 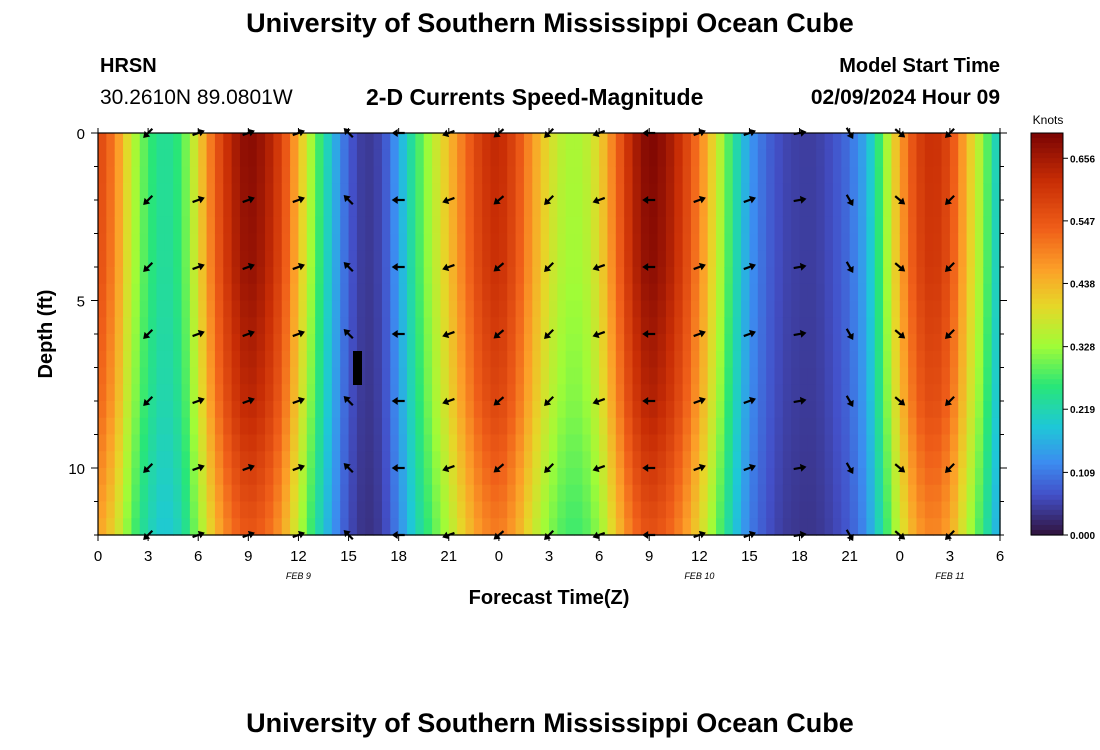 I want to click on x-tick-label: 0, so click(x=499, y=556).